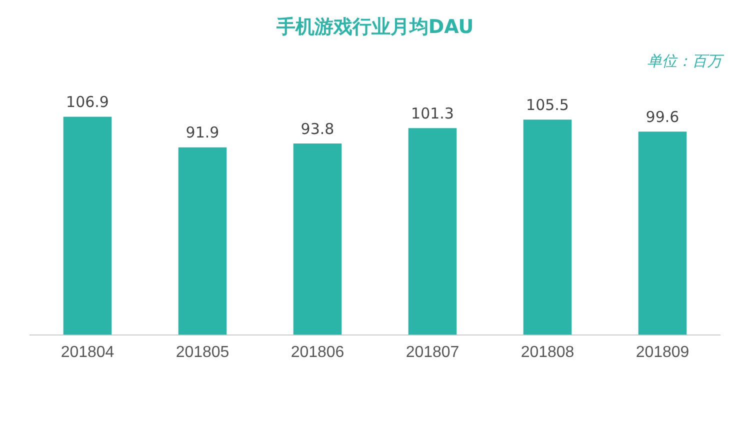 The height and width of the screenshot is (425, 750). Describe the element at coordinates (317, 352) in the screenshot. I see `x-tick-label: 201806` at that location.